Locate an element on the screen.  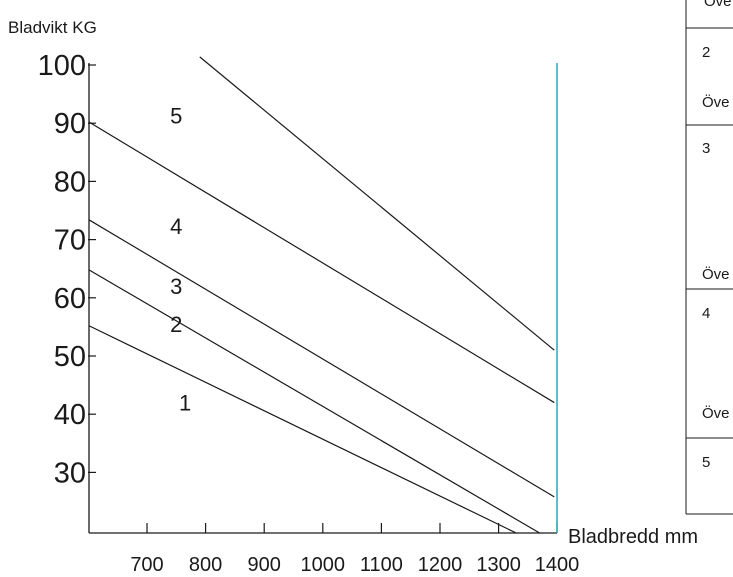
table-row-2-text: Öve is located at coordinates (716, 102).